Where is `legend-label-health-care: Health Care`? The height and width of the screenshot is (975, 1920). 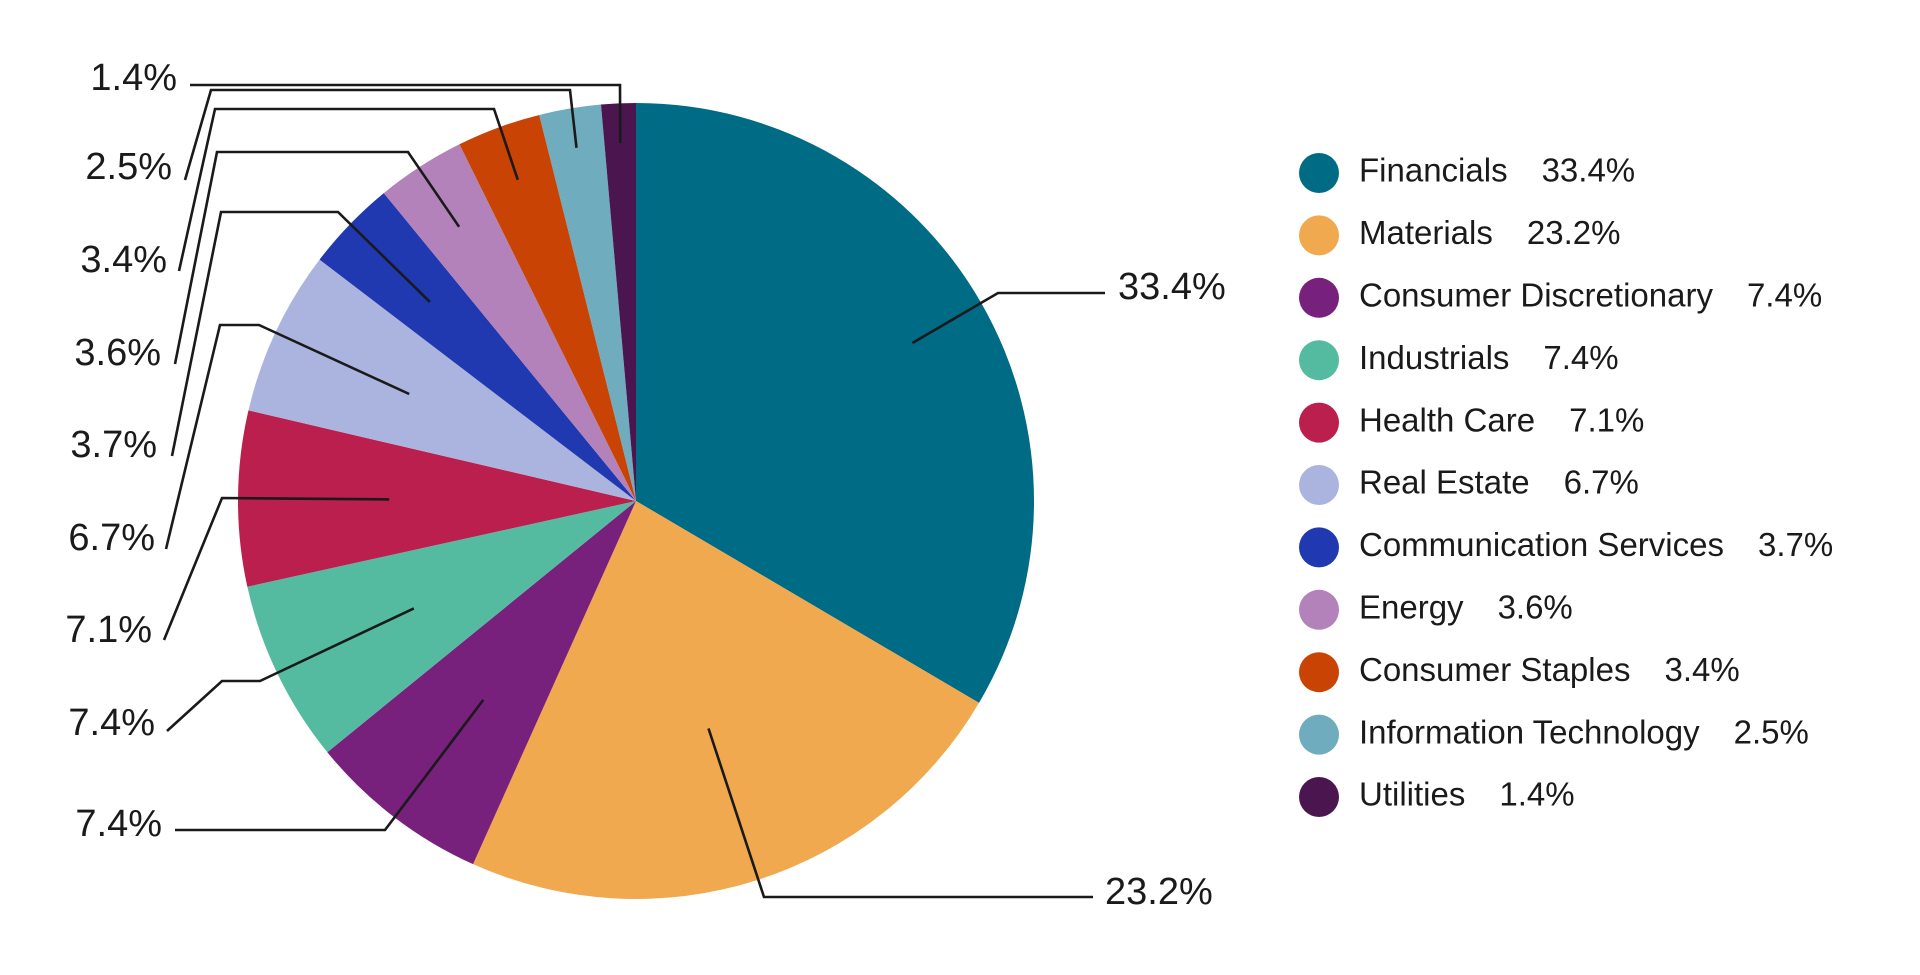 legend-label-health-care: Health Care is located at coordinates (1447, 419).